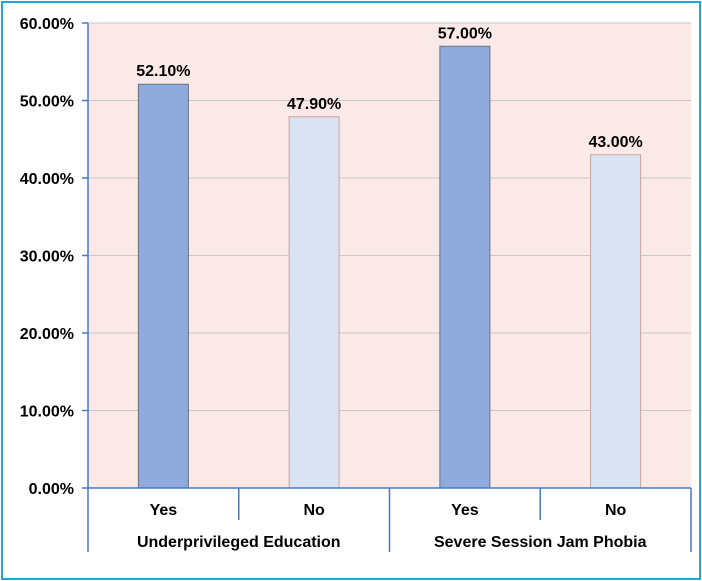 The height and width of the screenshot is (581, 702). Describe the element at coordinates (314, 104) in the screenshot. I see `data-label: 47.90%` at that location.